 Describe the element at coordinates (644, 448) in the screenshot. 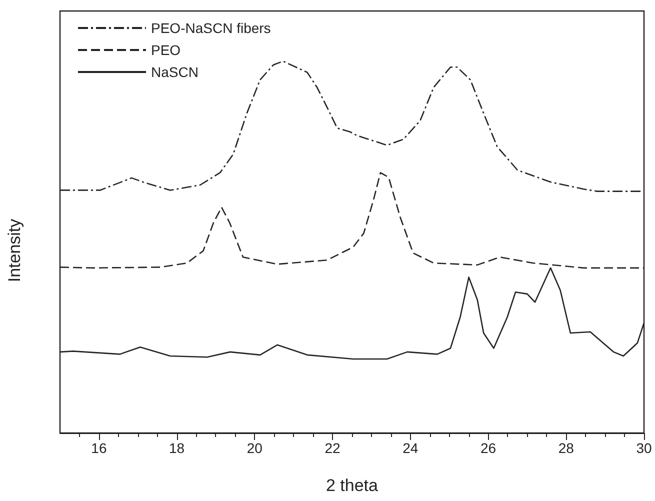

I see `x-tick-label: 30` at that location.